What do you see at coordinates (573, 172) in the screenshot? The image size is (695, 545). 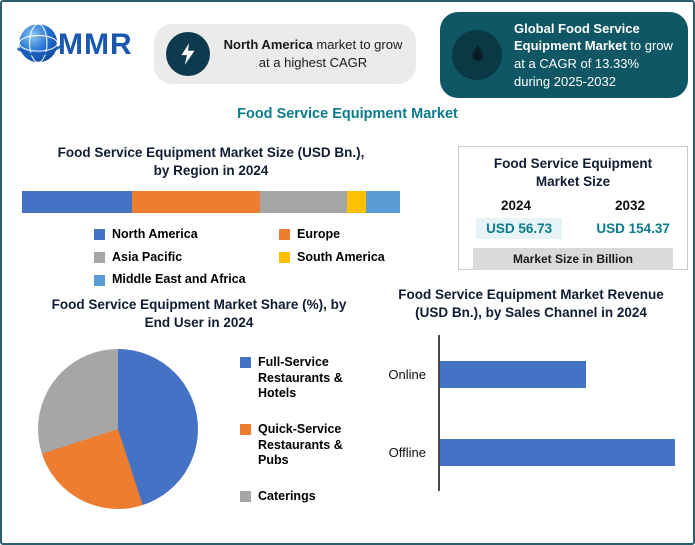 I see `market-size-panel-title: Food Service Equipment Market Size` at bounding box center [573, 172].